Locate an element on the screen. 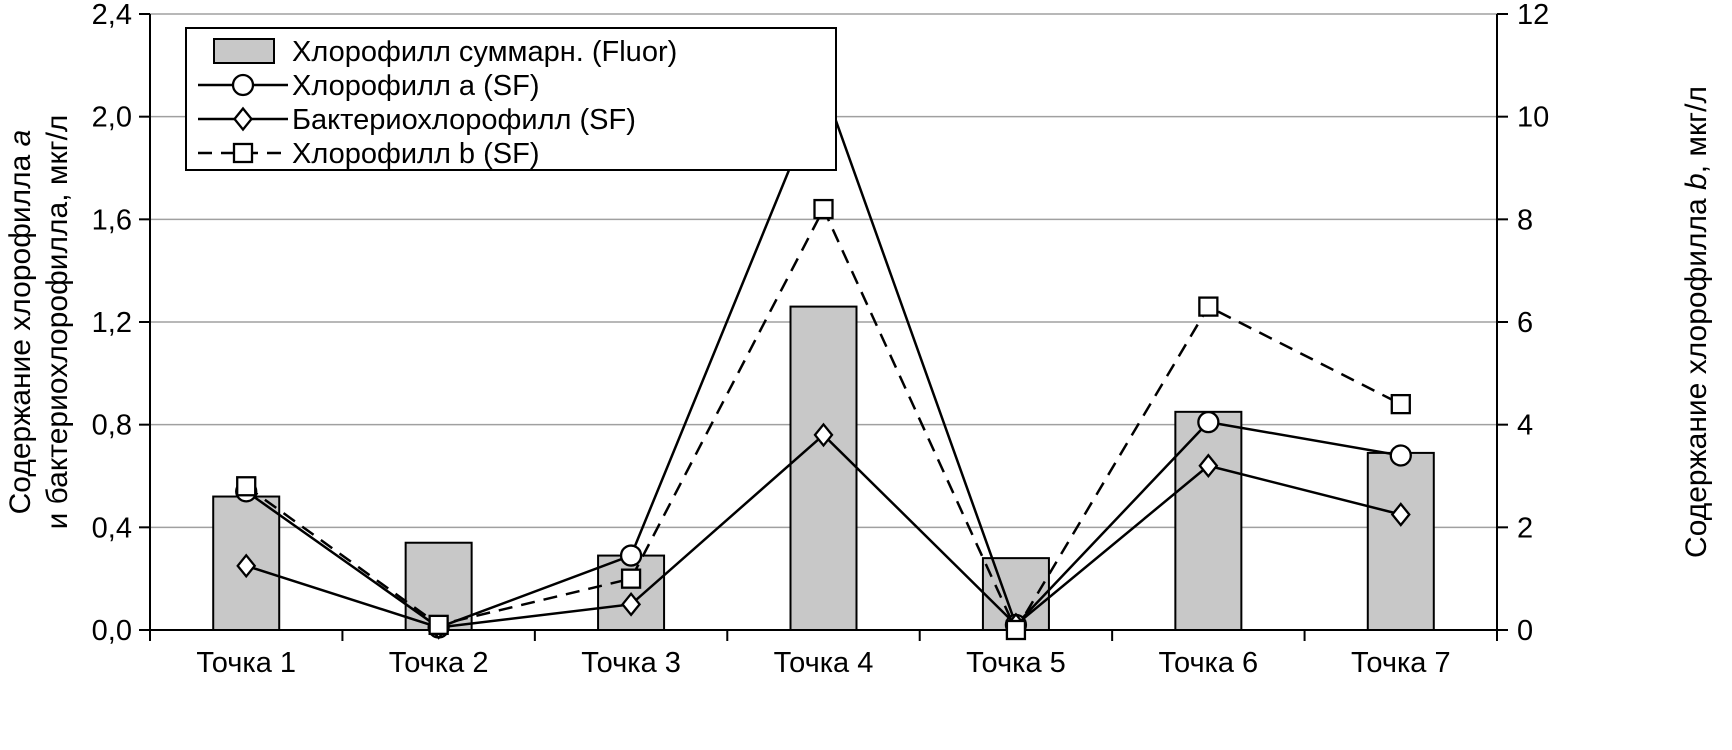  svg-text: Бактериохлорофилл (SF) is located at coordinates (464, 120).